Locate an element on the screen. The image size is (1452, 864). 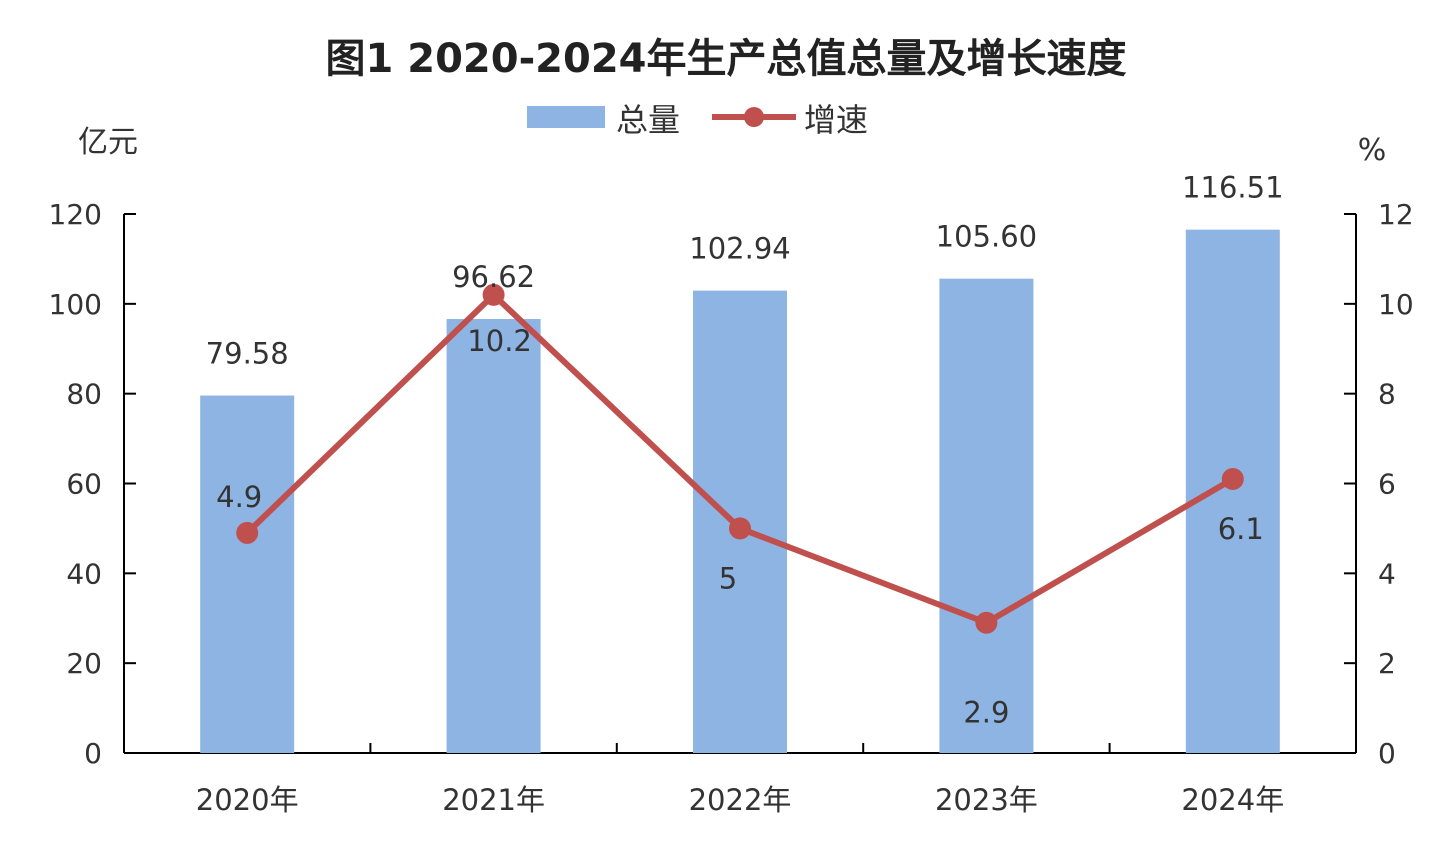
bar-value-label: 79.58 is located at coordinates (247, 354).